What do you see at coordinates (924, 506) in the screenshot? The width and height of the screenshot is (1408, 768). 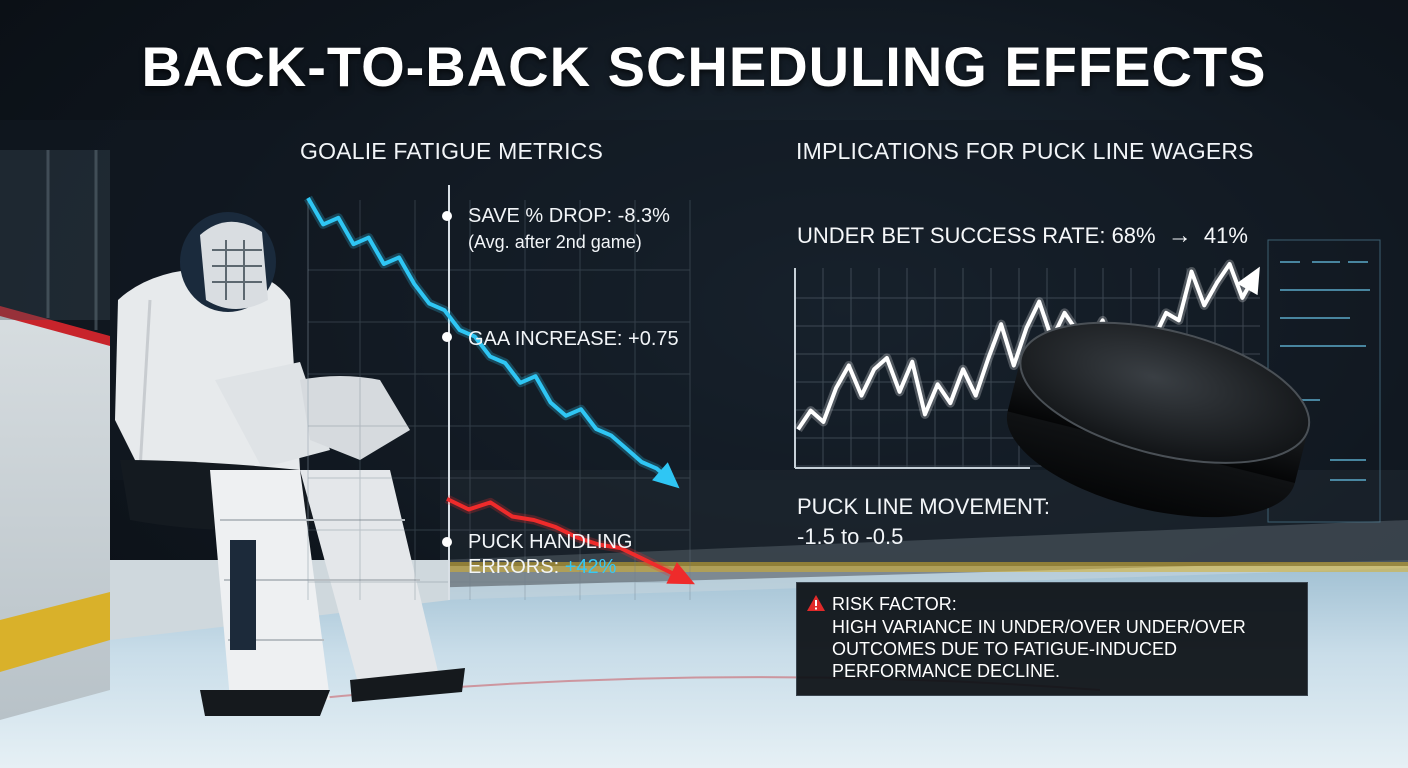 I see `puck-line-movement-label: PUCK LINE MOVEMENT:` at bounding box center [924, 506].